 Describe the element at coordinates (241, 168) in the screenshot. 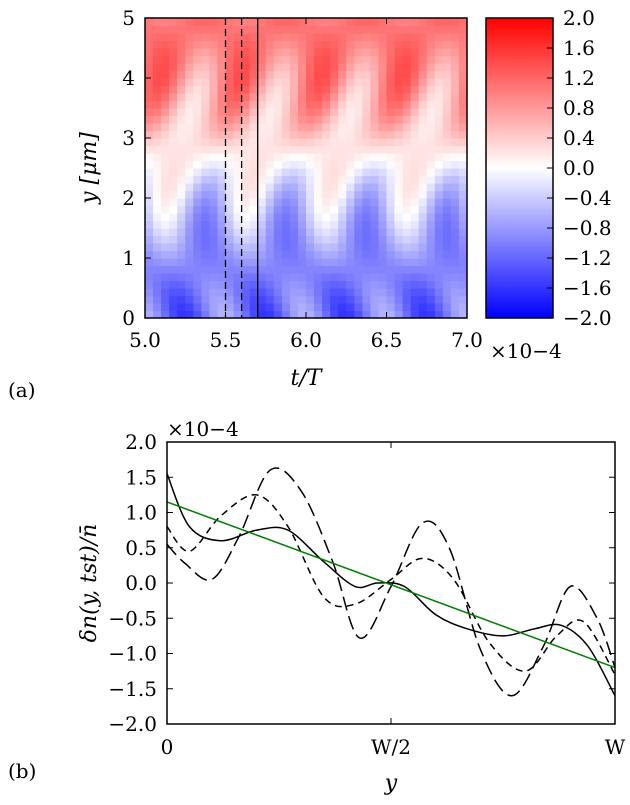

I see `heatmap-vertical-lines` at that location.